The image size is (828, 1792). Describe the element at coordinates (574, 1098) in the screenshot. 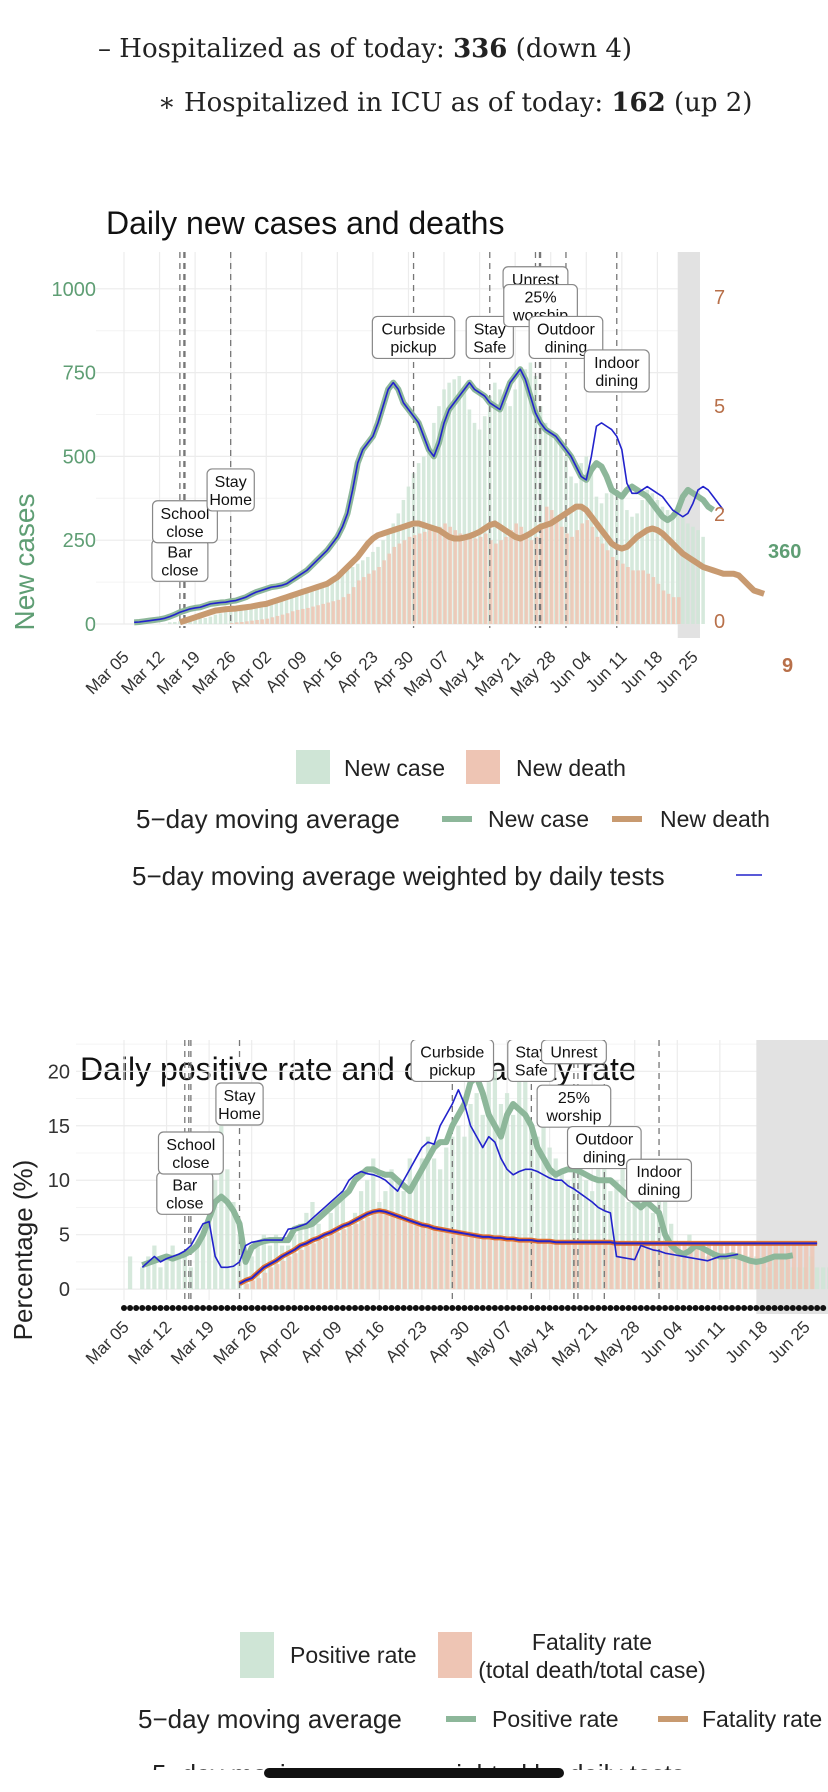

I see `event-label-text: 25%` at that location.